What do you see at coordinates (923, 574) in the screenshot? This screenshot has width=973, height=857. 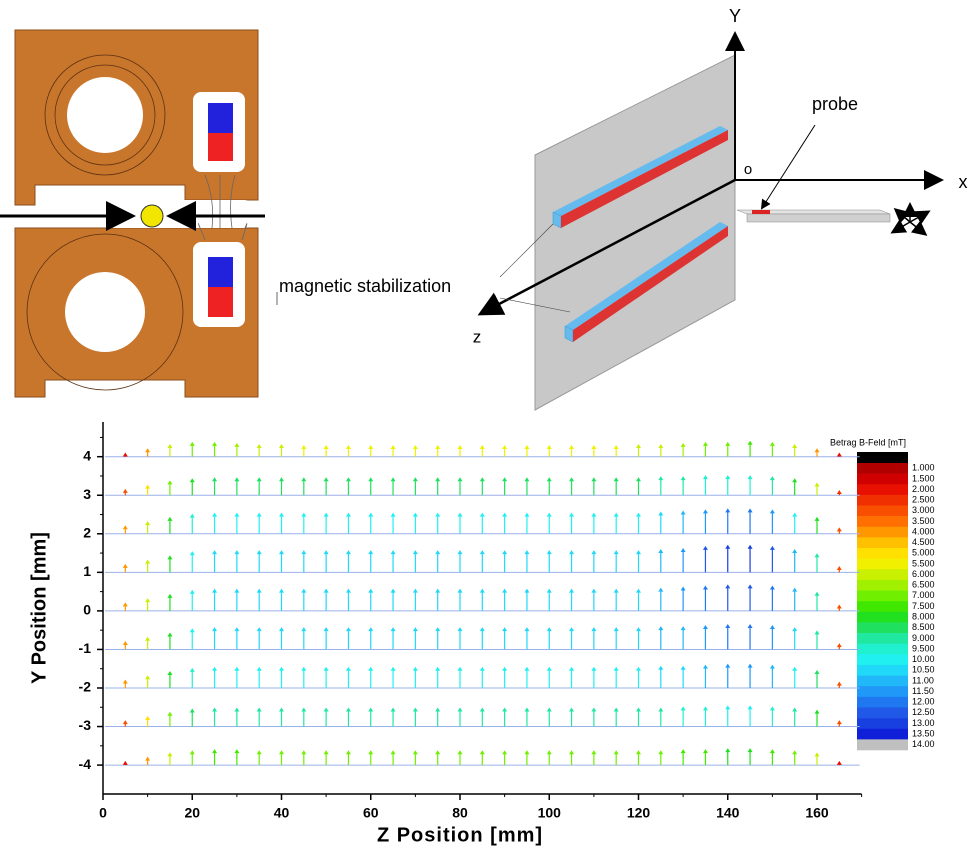 I see `colorbar-label: 6.000` at bounding box center [923, 574].